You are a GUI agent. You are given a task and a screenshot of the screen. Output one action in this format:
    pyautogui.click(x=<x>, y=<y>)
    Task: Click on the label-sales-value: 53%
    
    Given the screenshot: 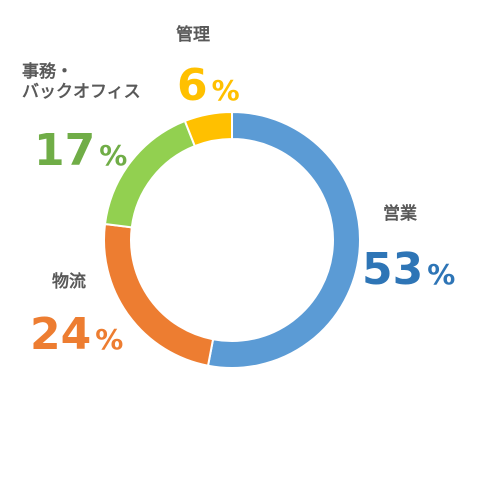 What is the action you would take?
    pyautogui.click(x=408, y=270)
    